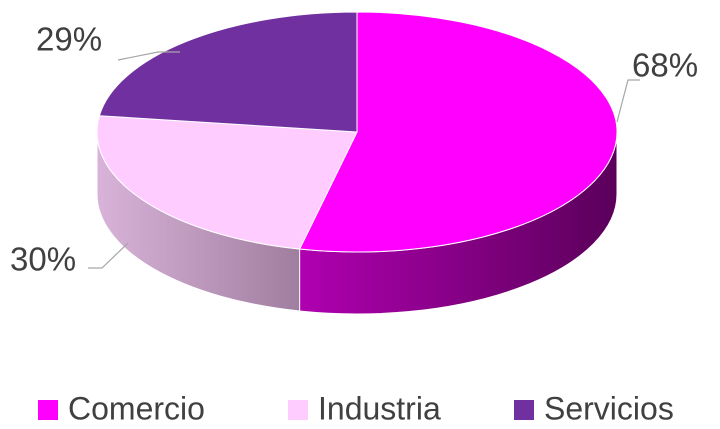 Image resolution: width=720 pixels, height=429 pixels. I want to click on data-label: 30%, so click(43, 259).